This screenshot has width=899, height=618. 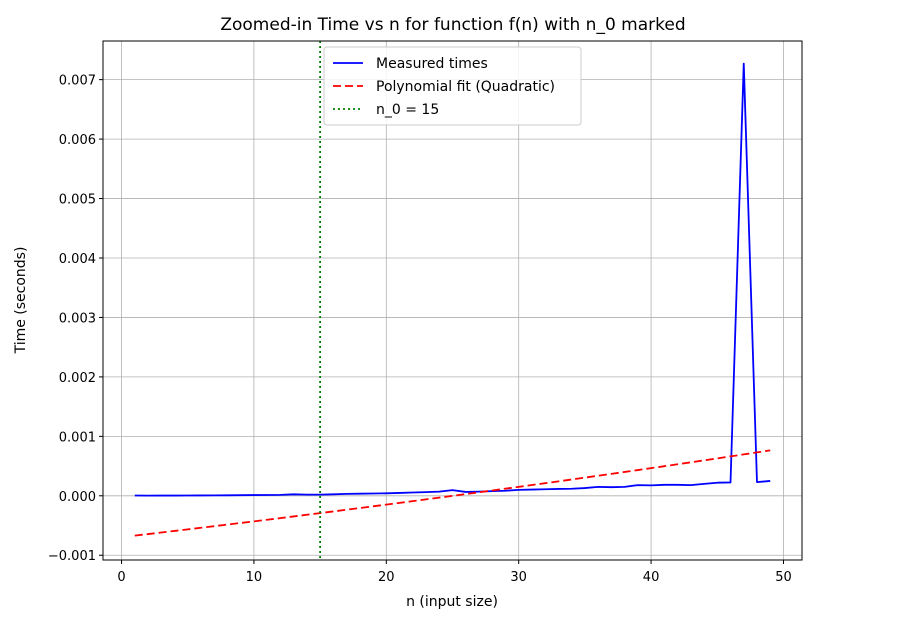 What do you see at coordinates (783, 577) in the screenshot?
I see `x-tick-label: 50` at bounding box center [783, 577].